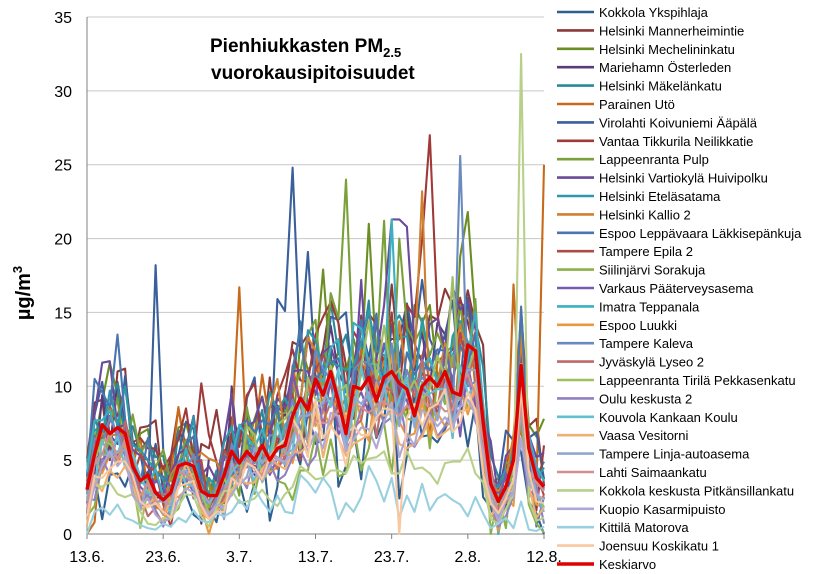 The width and height of the screenshot is (833, 574). Describe the element at coordinates (660, 86) in the screenshot. I see `legend-label: Helsinki Mäkelänkatu` at that location.